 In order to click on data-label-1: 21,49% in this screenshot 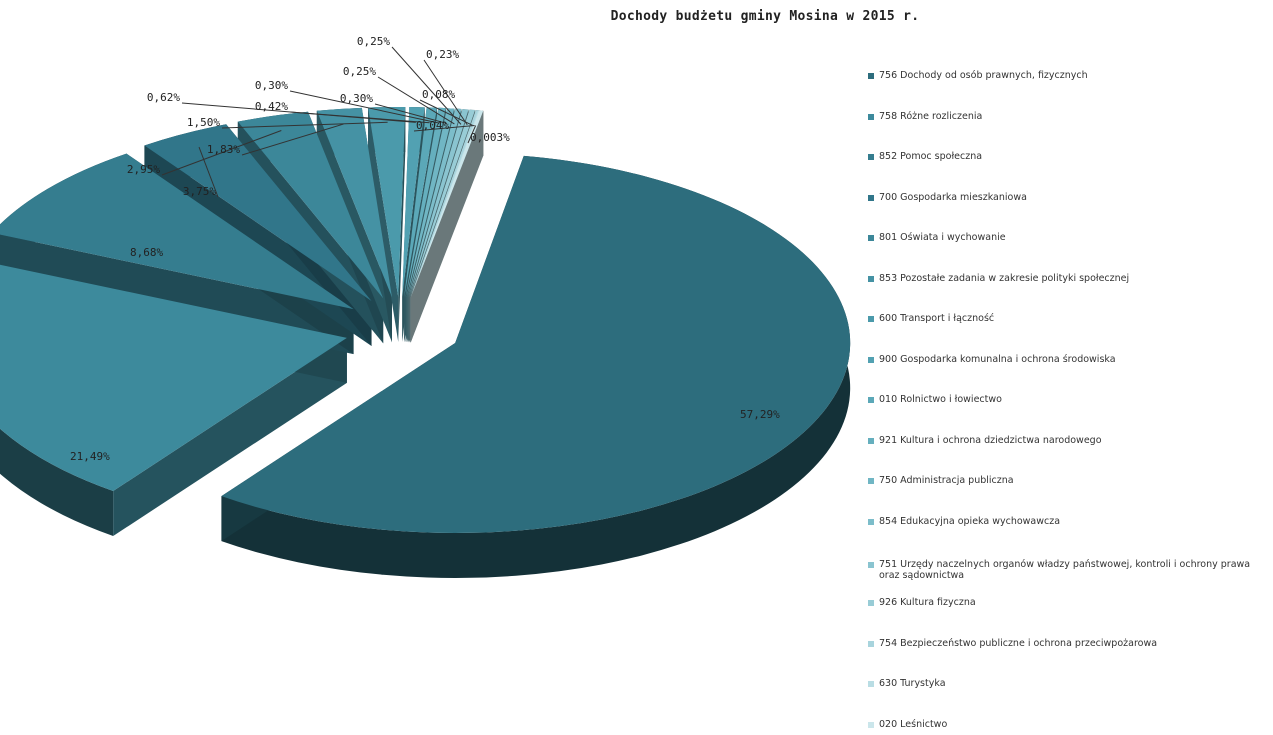, I will do `click(90, 456)`.